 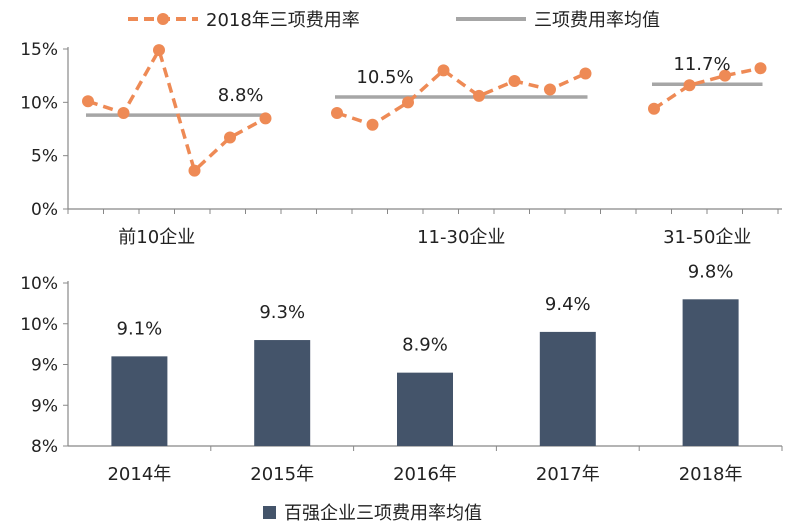 What do you see at coordinates (139, 474) in the screenshot?
I see `x-tick-label: 2014年` at bounding box center [139, 474].